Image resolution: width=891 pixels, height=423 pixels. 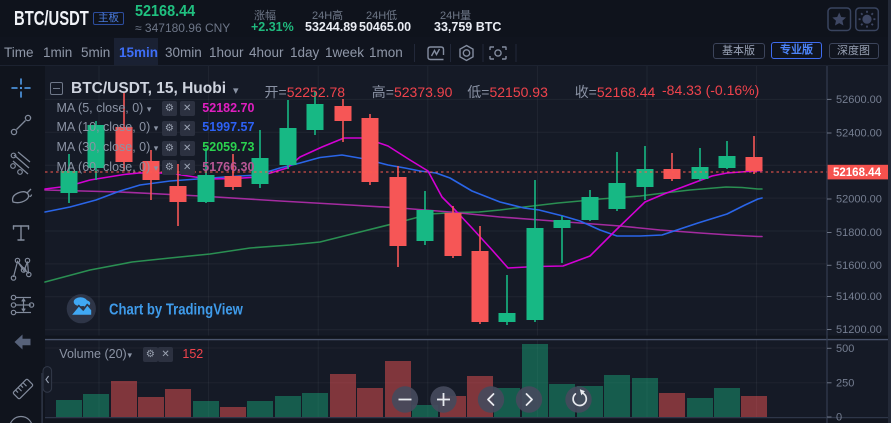 What do you see at coordinates (859, 134) in the screenshot?
I see `svg-text: 52400.00` at bounding box center [859, 134].